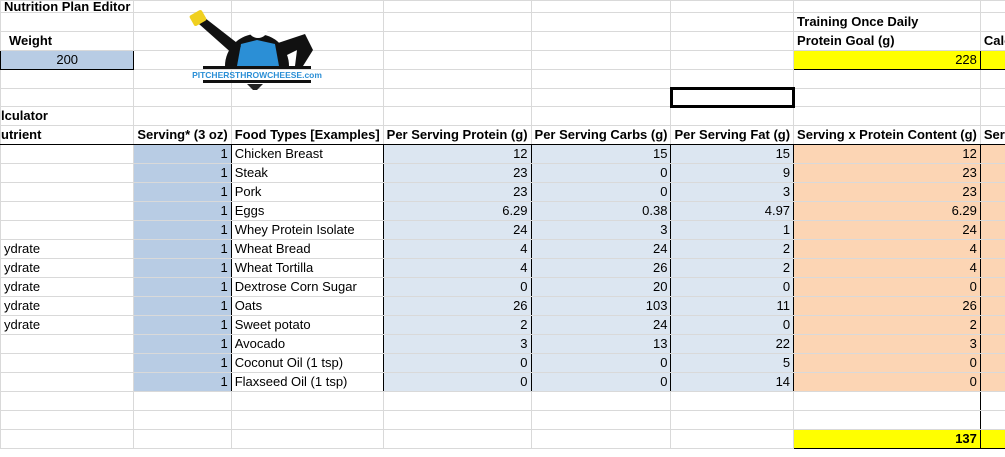  I want to click on cell-food: Whey Protein Isolate, so click(307, 230).